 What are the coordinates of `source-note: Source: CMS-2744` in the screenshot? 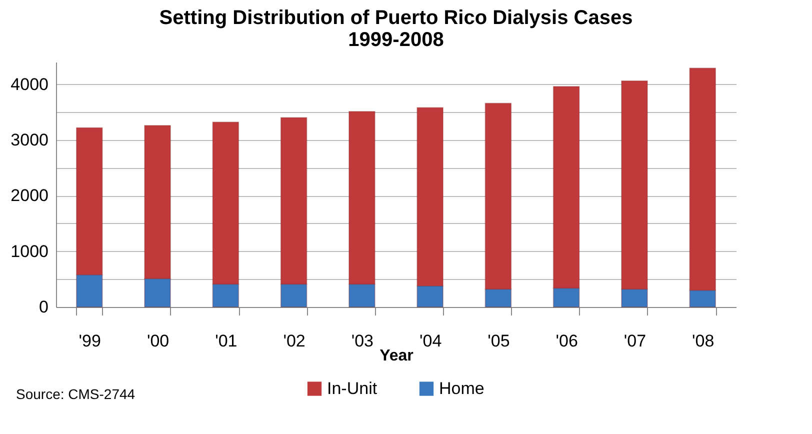 It's located at (76, 394).